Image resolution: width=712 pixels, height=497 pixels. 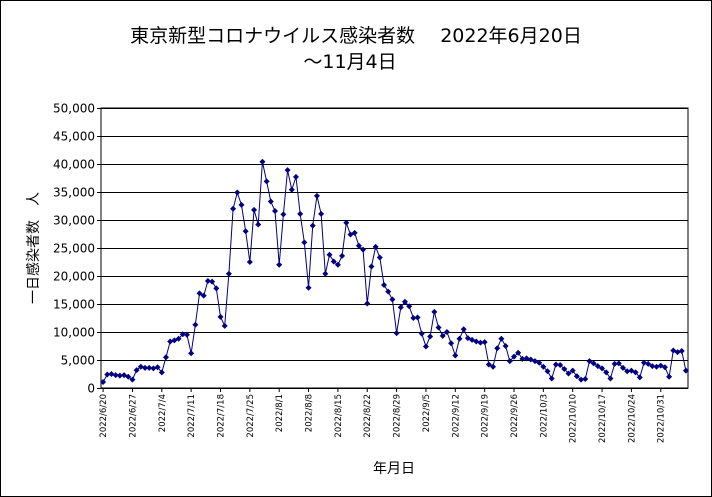 What do you see at coordinates (74, 165) in the screenshot?
I see `y-tick-label: 40,000` at bounding box center [74, 165].